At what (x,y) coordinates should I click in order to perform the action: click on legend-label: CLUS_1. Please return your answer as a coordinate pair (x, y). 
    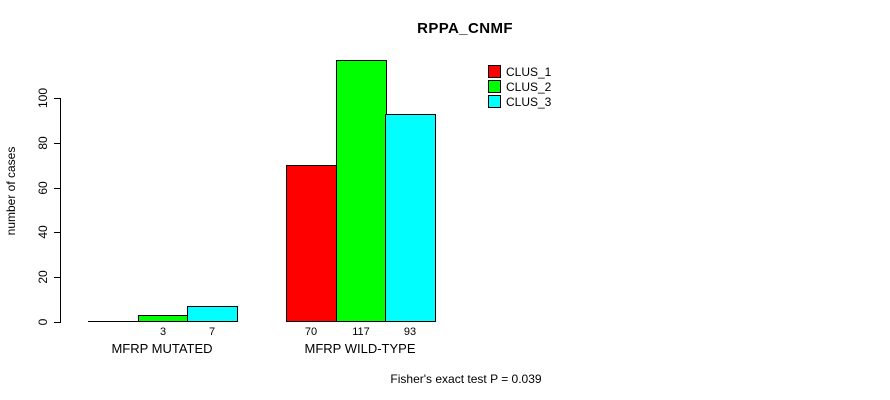
    Looking at the image, I should click on (529, 71).